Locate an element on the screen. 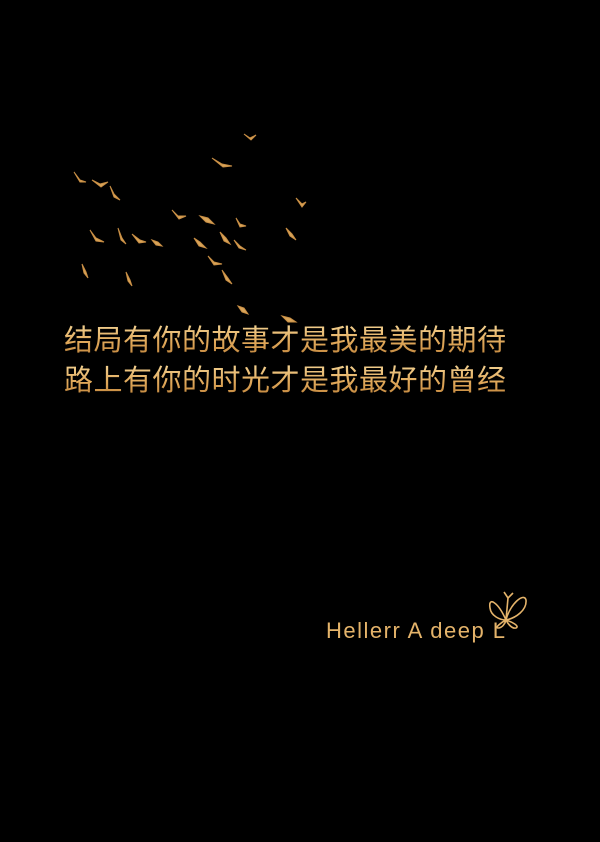 This screenshot has width=600, height=842. poem-line-2: 路上有你的时光才是我最好的曾经 is located at coordinates (324, 380).